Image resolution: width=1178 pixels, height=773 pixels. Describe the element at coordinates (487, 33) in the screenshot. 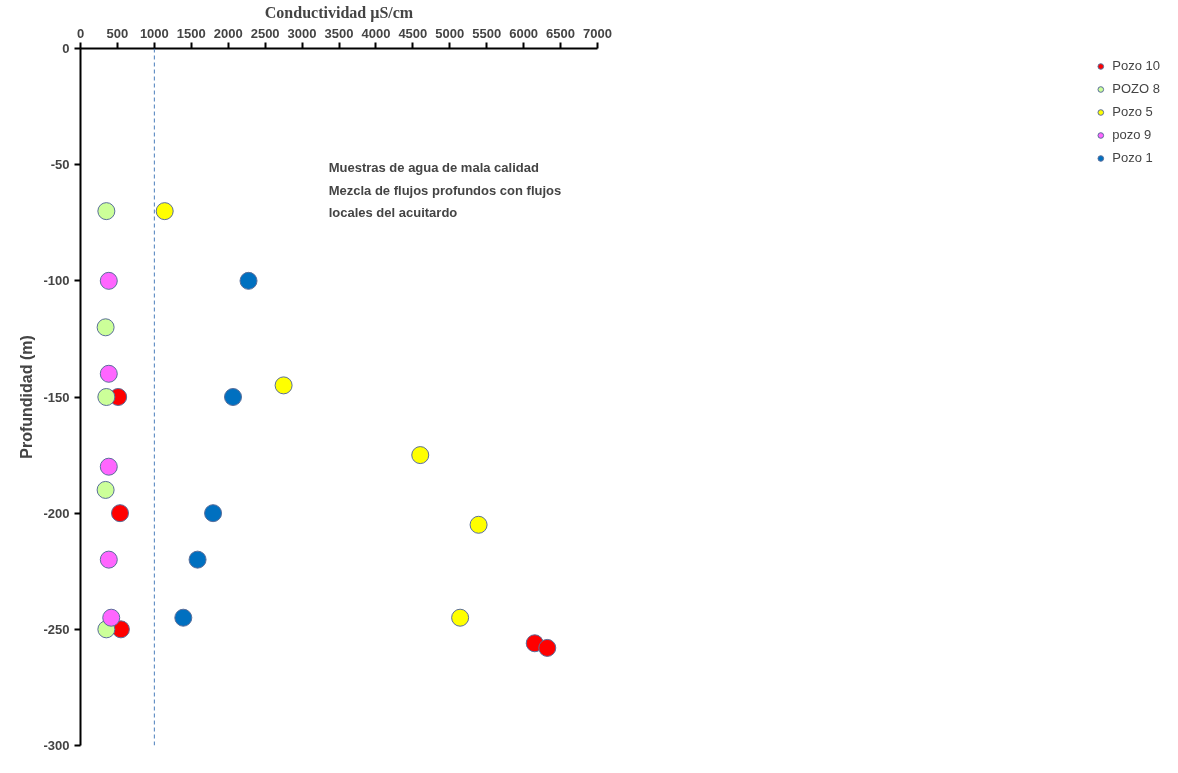

I see `x-tick-label: 5500` at that location.